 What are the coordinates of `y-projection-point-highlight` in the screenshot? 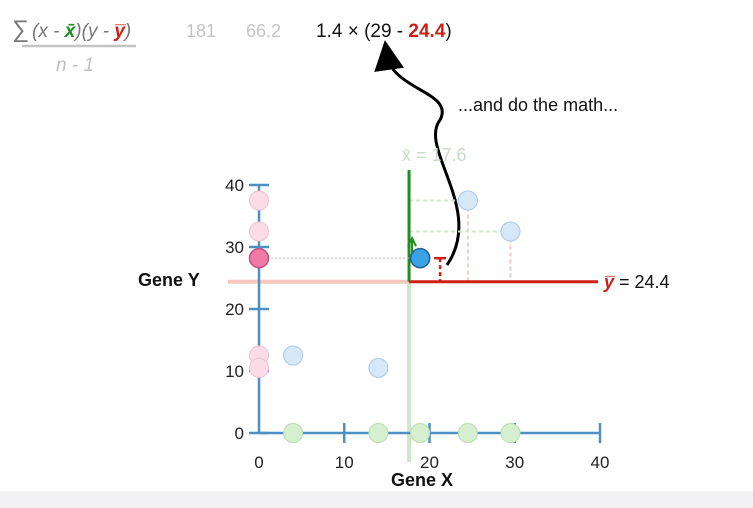 It's located at (259, 258).